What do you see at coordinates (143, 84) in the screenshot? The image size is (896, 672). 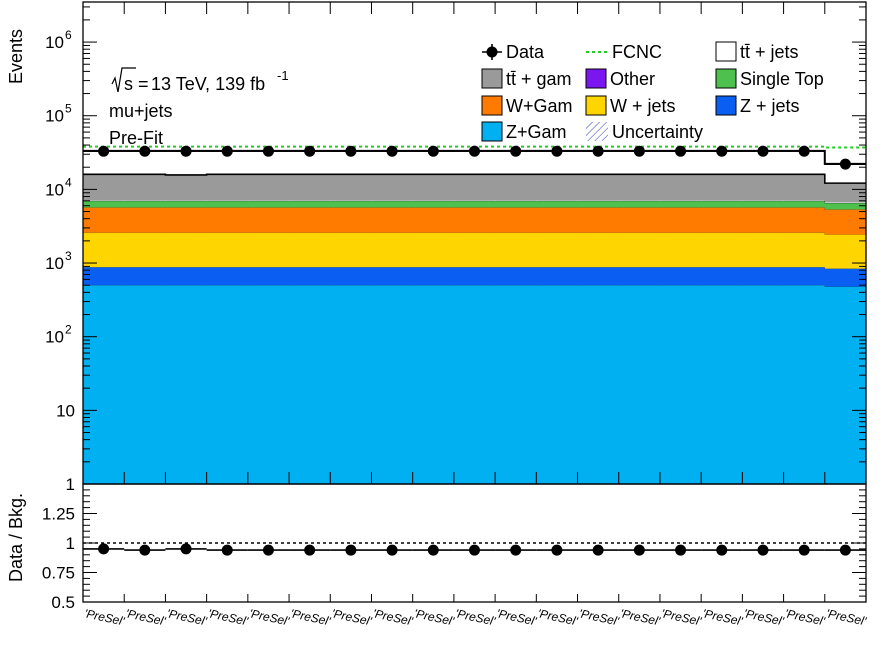 I see `annotation-eq: =` at bounding box center [143, 84].